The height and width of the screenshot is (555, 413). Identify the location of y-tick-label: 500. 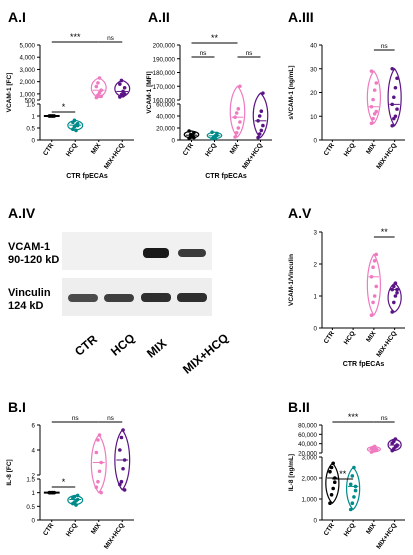
(30, 101).